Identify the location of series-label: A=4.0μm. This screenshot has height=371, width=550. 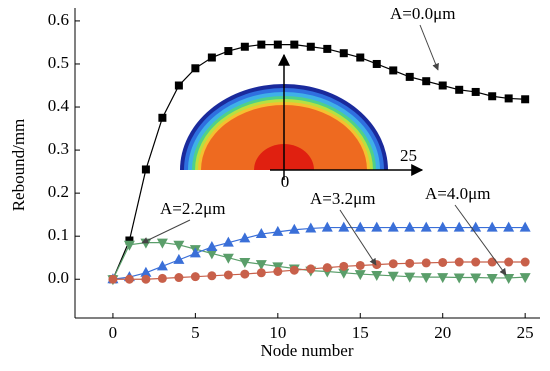
(457, 193).